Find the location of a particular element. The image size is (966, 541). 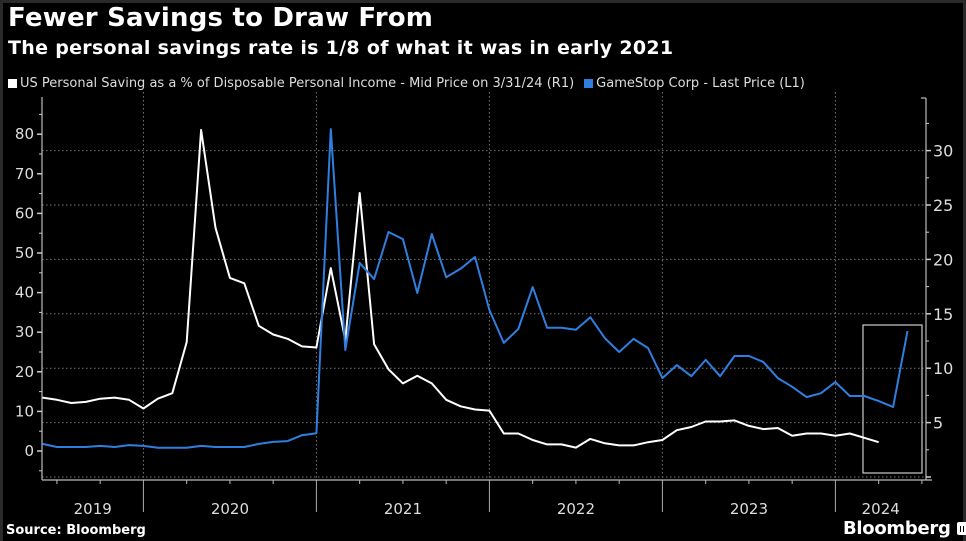

right-axis-label: 15 is located at coordinates (943, 314).